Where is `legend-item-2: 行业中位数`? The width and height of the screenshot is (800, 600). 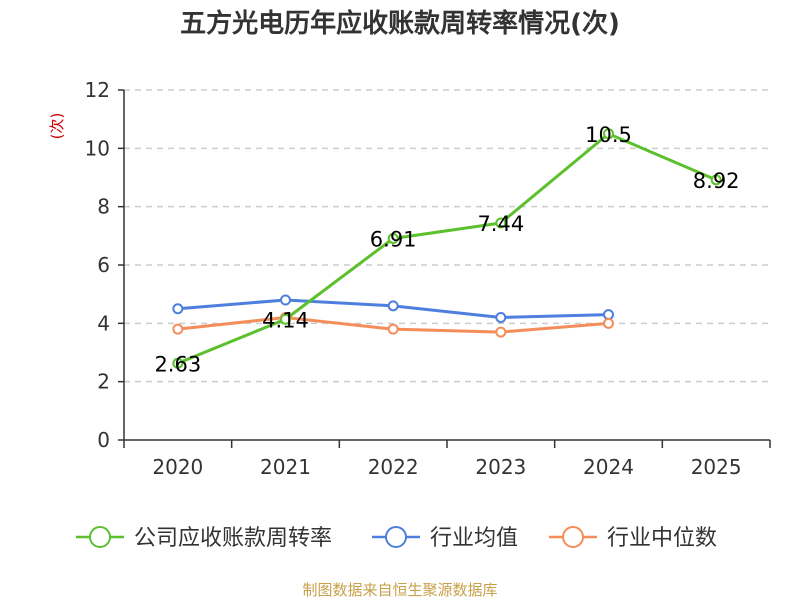 legend-item-2: 行业中位数 is located at coordinates (633, 538).